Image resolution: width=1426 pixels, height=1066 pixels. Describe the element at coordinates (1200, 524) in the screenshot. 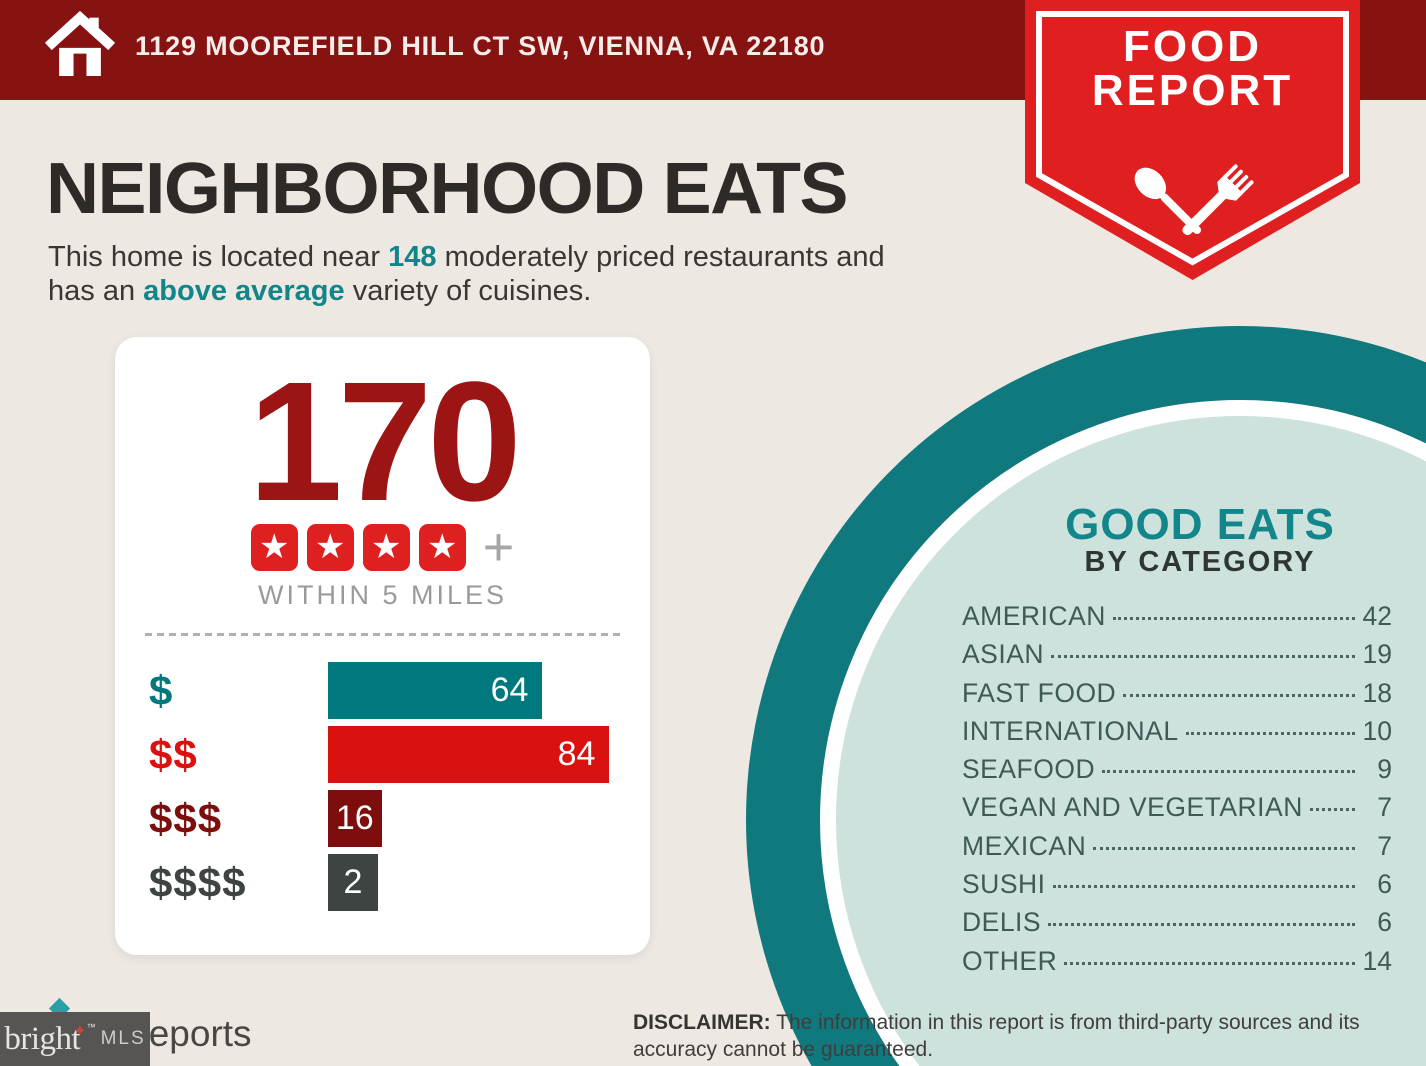

I see `good-eats-title: GOOD EATS` at that location.